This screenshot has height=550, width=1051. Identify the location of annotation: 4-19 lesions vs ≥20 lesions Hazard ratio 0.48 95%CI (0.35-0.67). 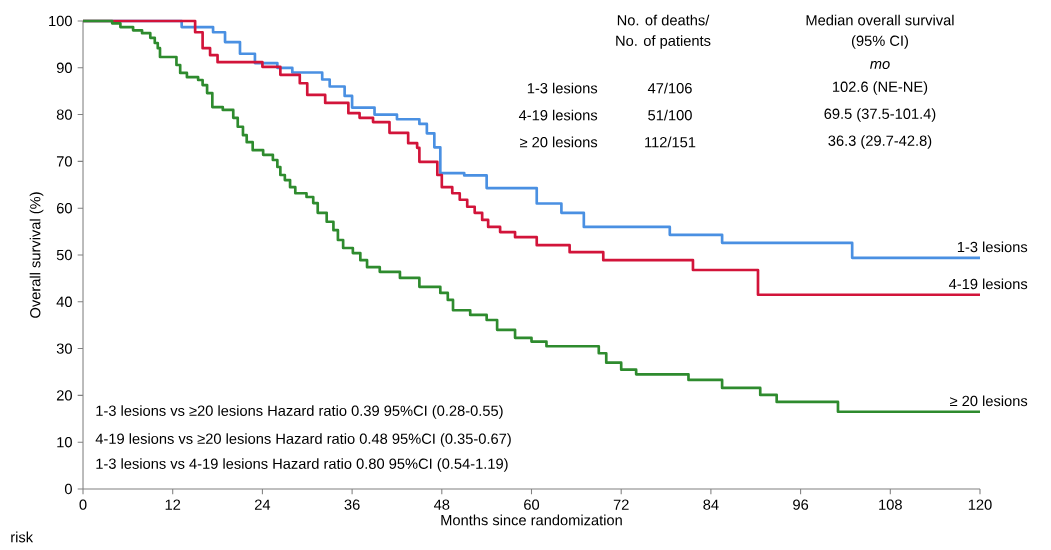
(303, 440).